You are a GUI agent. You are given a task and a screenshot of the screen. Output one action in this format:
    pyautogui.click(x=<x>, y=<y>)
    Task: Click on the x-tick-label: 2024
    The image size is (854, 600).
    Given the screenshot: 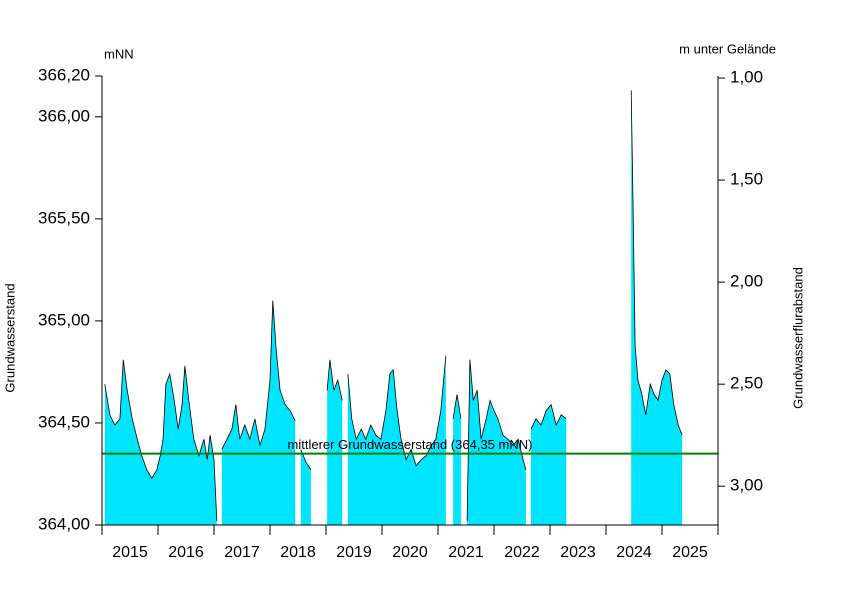 What is the action you would take?
    pyautogui.click(x=634, y=552)
    